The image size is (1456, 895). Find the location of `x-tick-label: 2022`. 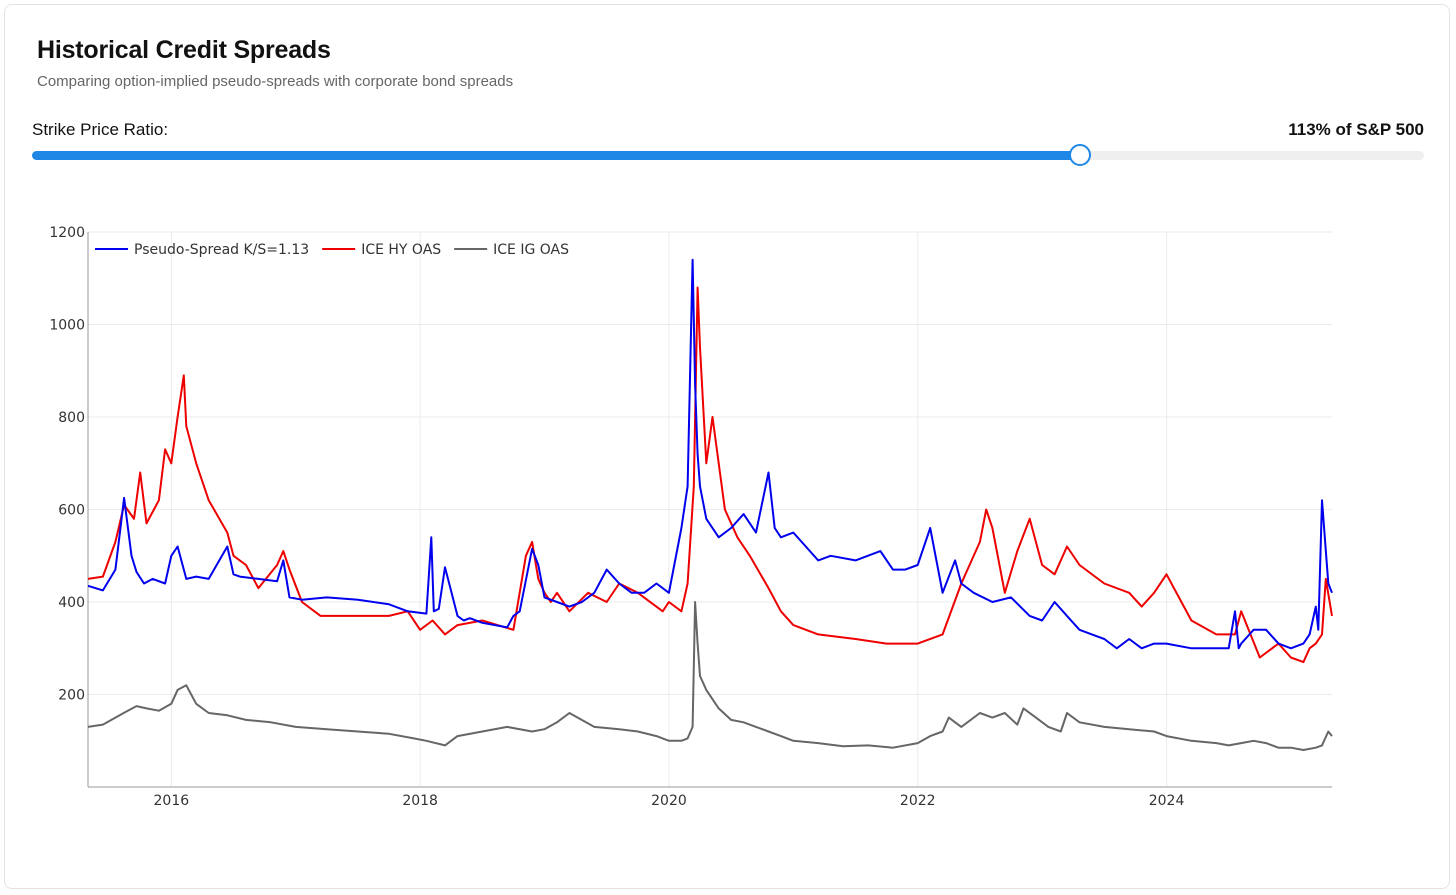

x-tick-label: 2022 is located at coordinates (918, 801).